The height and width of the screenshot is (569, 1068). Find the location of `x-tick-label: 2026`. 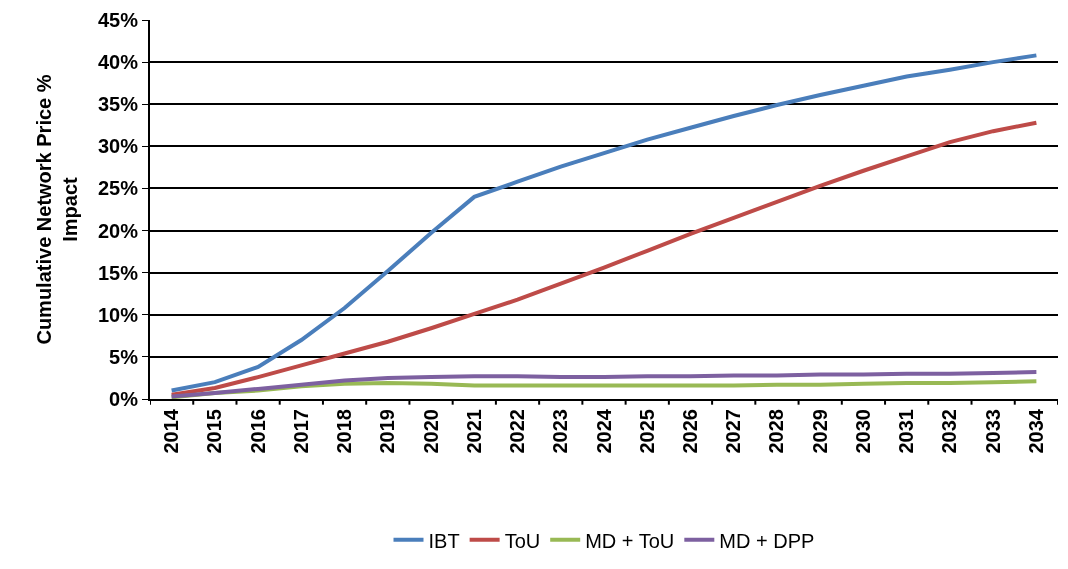

x-tick-label: 2026 is located at coordinates (689, 431).